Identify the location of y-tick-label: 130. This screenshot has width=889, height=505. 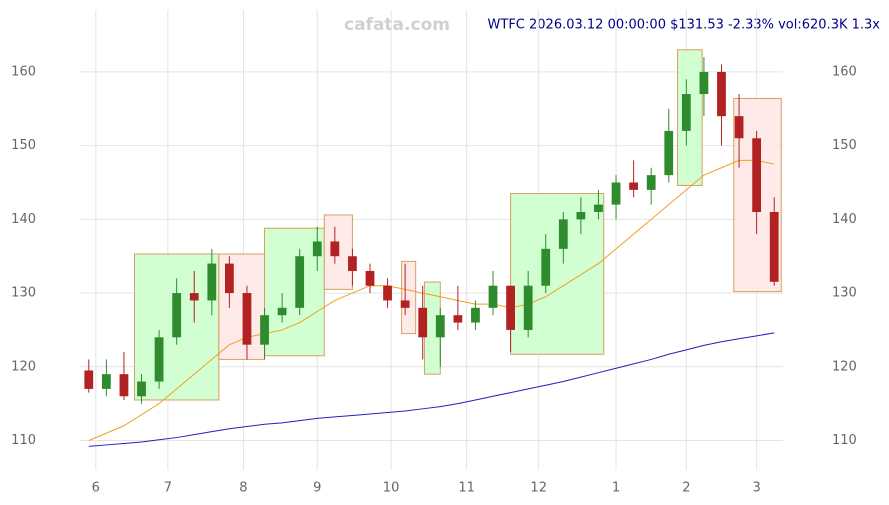
(23, 293).